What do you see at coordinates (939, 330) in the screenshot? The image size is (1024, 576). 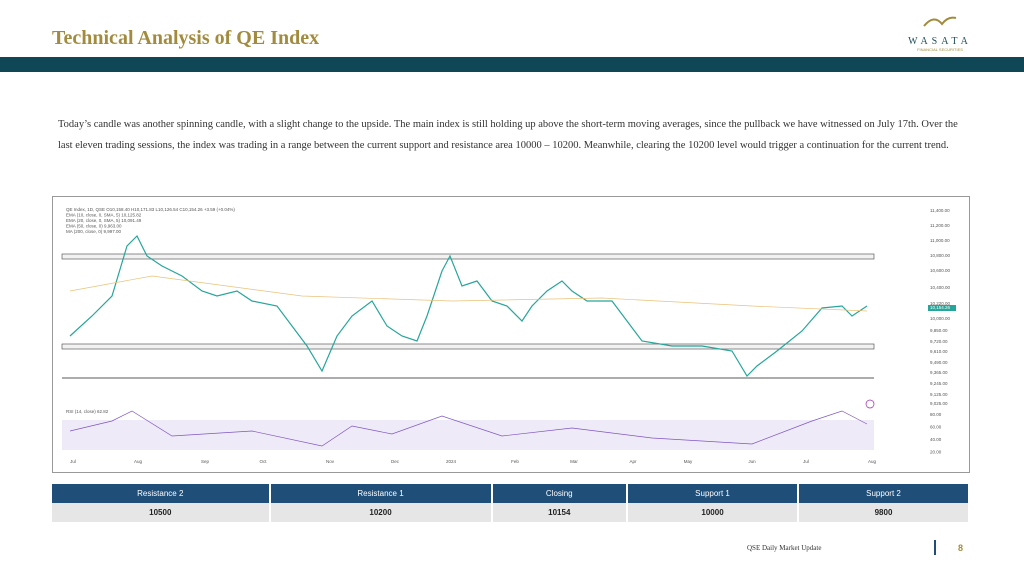 I see `price-label: 9,850.00` at bounding box center [939, 330].